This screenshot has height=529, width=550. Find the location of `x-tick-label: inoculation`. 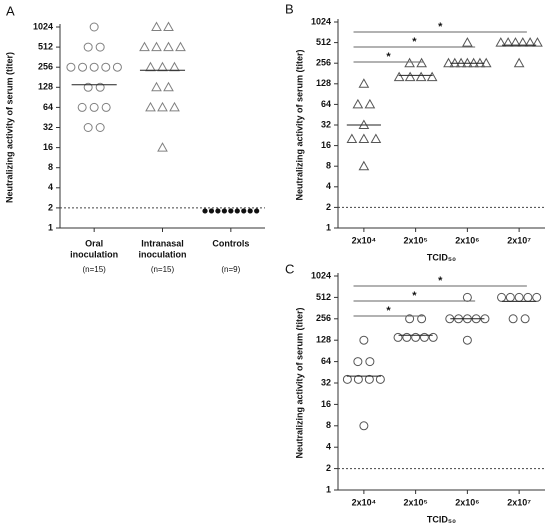

x-tick-label: inoculation is located at coordinates (94, 254).